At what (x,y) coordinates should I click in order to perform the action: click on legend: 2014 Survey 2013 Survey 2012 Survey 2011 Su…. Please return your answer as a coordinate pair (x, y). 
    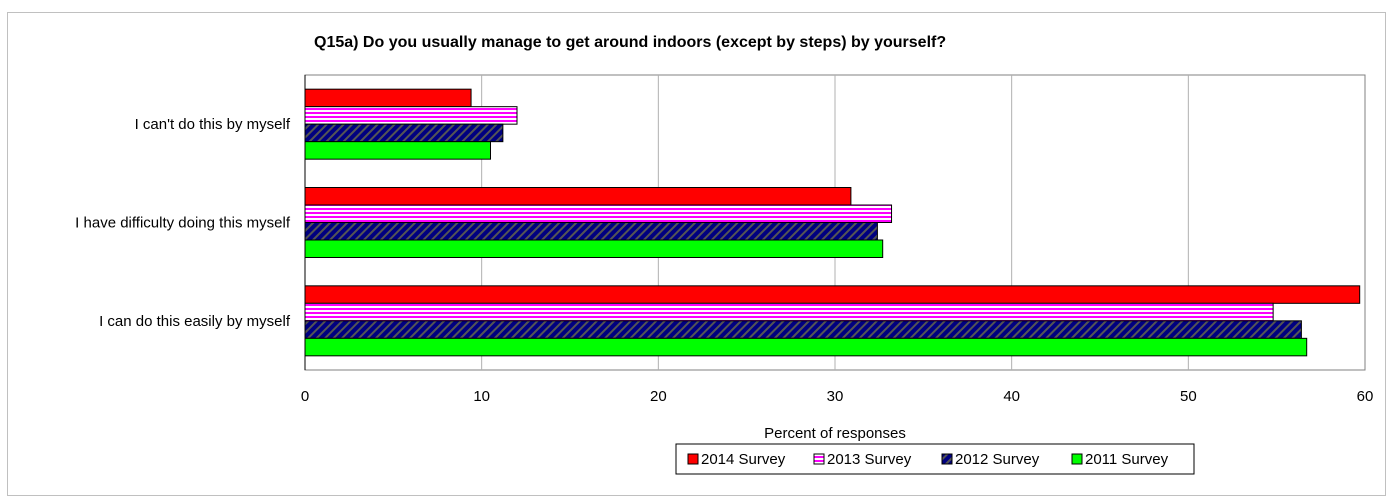
    Looking at the image, I should click on (935, 459).